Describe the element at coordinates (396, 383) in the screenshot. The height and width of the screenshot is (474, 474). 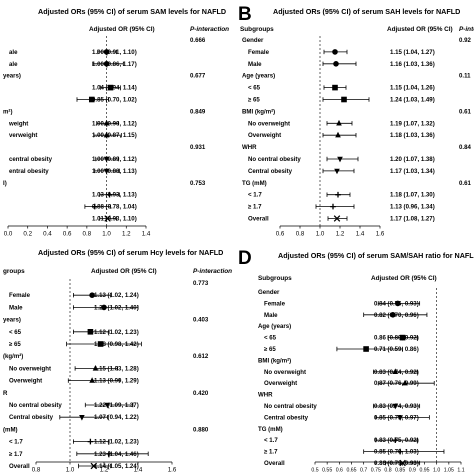
I see `or-ci-text: 0.87 (0.76, 0.99)` at that location.